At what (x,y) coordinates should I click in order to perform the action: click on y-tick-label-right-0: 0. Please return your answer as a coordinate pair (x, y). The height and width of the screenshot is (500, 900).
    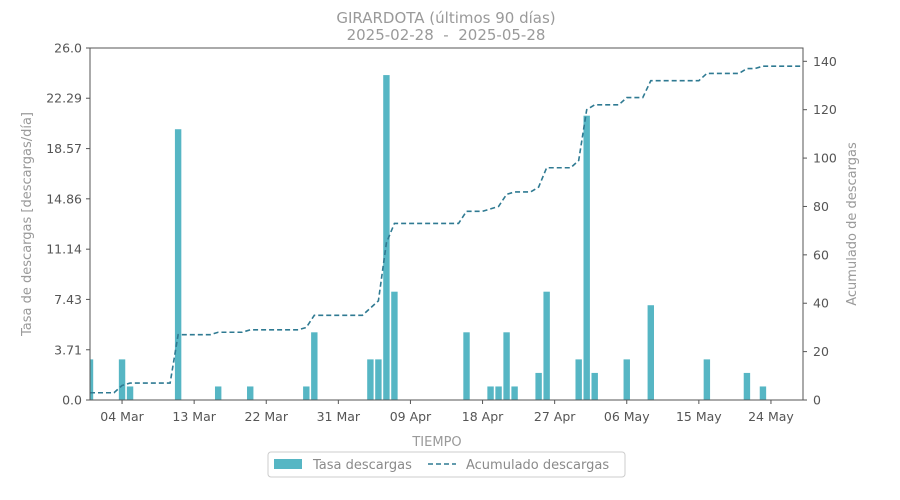
    Looking at the image, I should click on (817, 400).